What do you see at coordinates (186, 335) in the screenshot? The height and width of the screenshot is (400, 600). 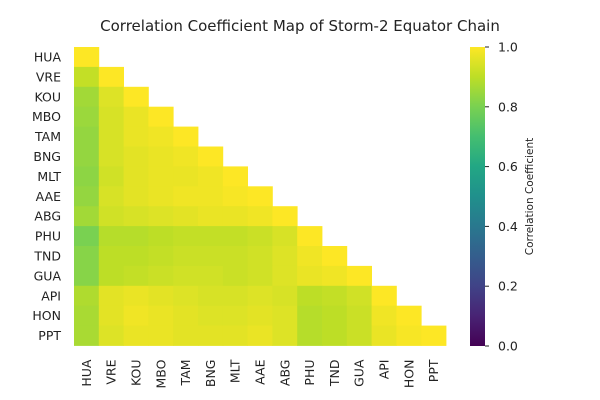 I see `heatmap-cell-PPT-TAM` at bounding box center [186, 335].